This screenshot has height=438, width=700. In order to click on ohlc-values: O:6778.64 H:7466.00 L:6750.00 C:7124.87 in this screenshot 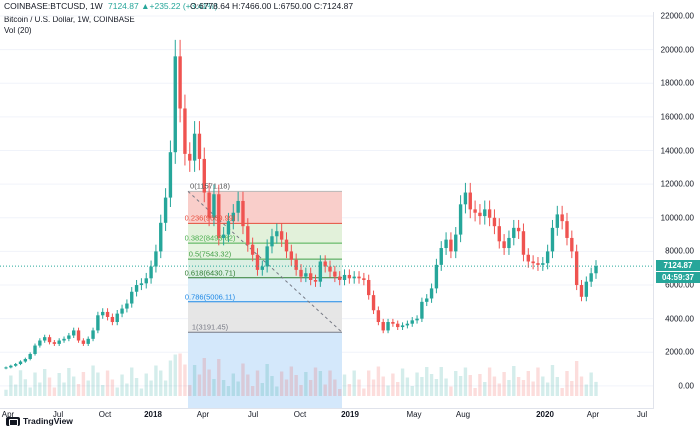, I will do `click(272, 6)`.